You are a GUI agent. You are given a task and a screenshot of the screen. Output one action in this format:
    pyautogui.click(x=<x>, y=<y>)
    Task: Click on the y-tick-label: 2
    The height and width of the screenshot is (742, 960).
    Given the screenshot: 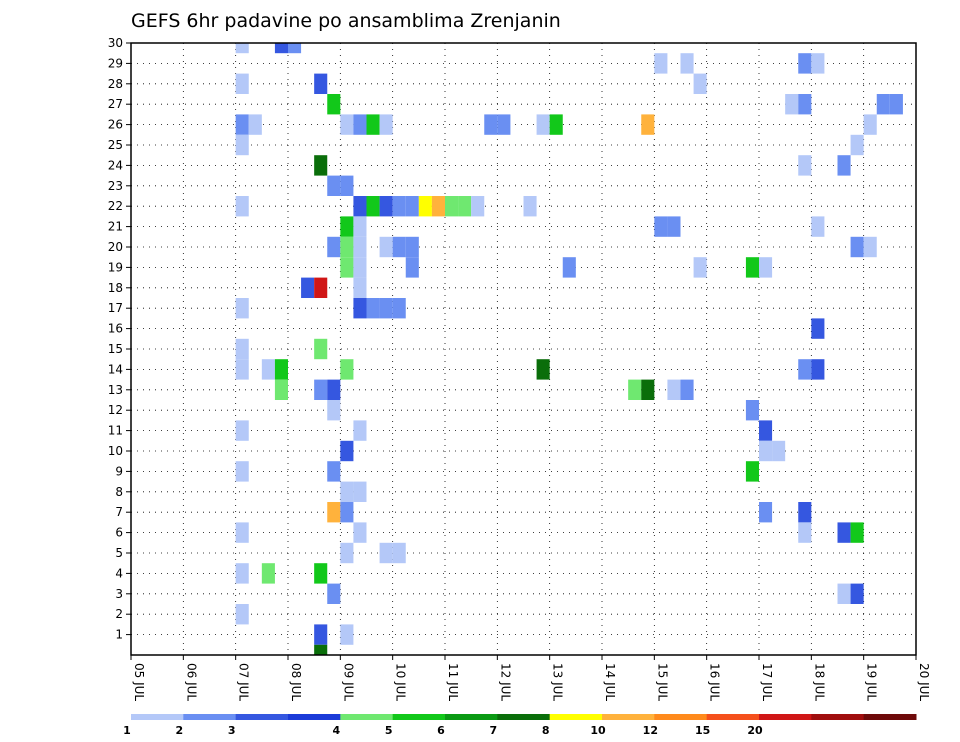 What is the action you would take?
    pyautogui.click(x=119, y=614)
    